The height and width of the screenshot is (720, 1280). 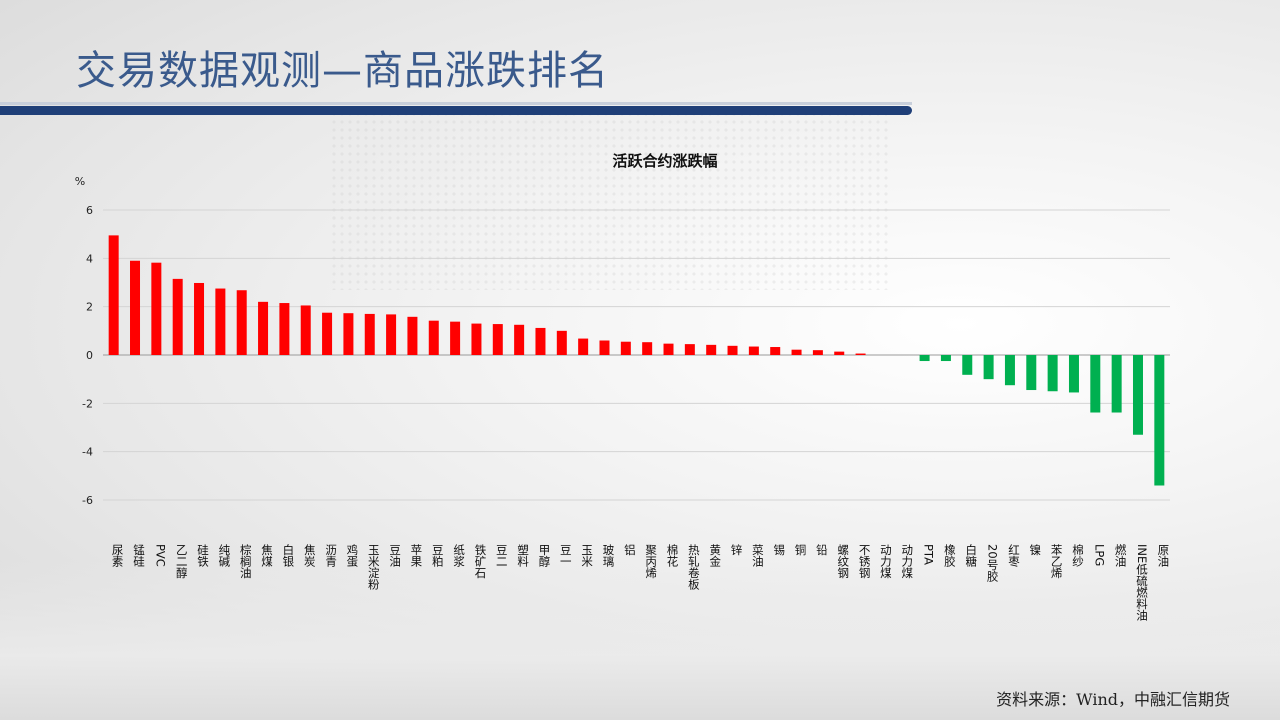 What do you see at coordinates (352, 555) in the screenshot?
I see `category-label: 鸡蛋` at bounding box center [352, 555].